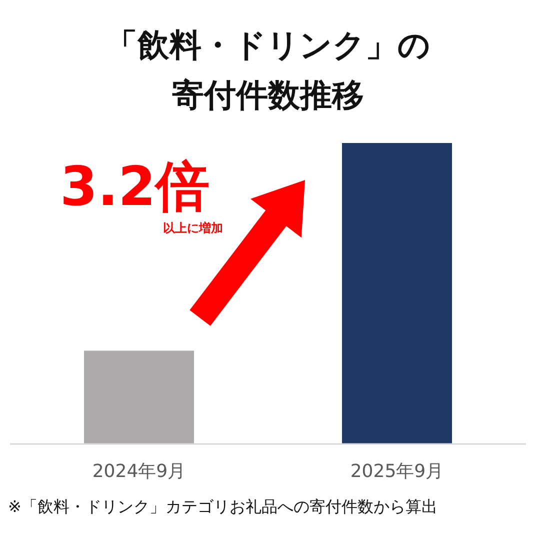 This screenshot has height=548, width=536. What do you see at coordinates (193, 228) in the screenshot?
I see `annotation: 以上に増加` at bounding box center [193, 228].